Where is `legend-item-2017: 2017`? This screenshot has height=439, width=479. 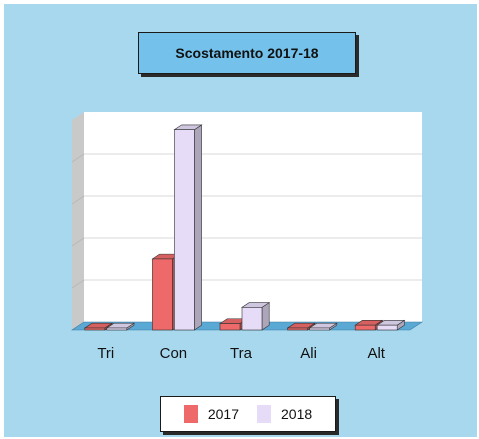
legend-item-2017: 2017 is located at coordinates (211, 414).